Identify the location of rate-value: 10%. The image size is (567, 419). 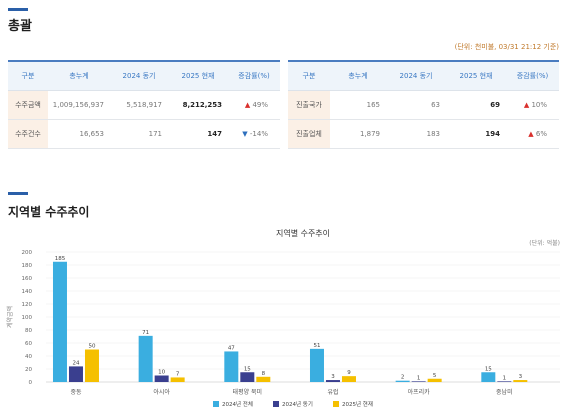
(539, 104).